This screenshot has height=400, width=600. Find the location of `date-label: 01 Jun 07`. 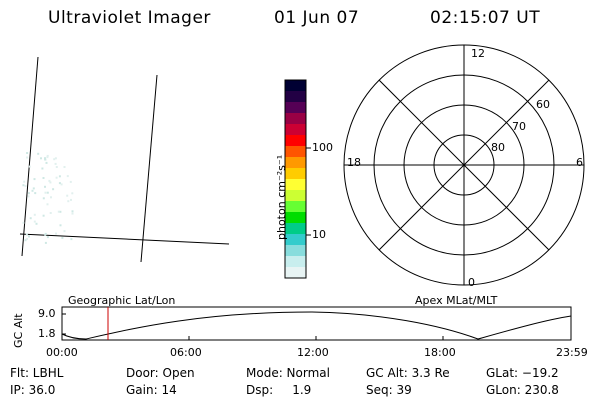

date-label: 01 Jun 07 is located at coordinates (317, 18).